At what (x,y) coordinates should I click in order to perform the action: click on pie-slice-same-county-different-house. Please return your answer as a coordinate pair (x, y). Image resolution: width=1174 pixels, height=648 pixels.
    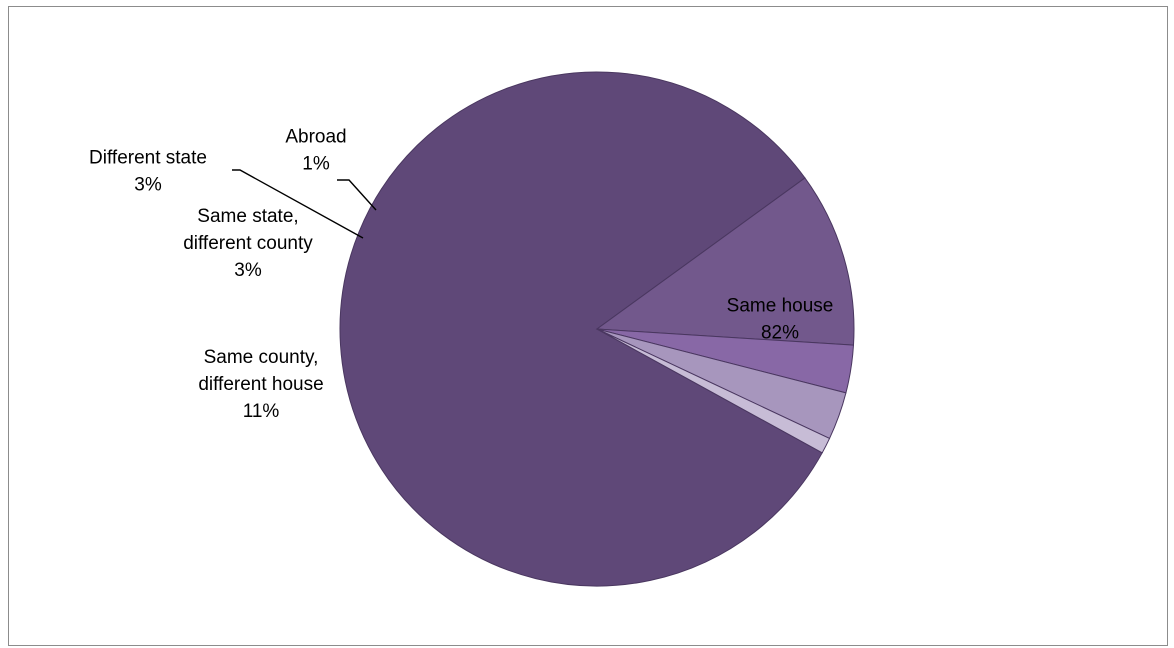
    Looking at the image, I should click on (725, 261).